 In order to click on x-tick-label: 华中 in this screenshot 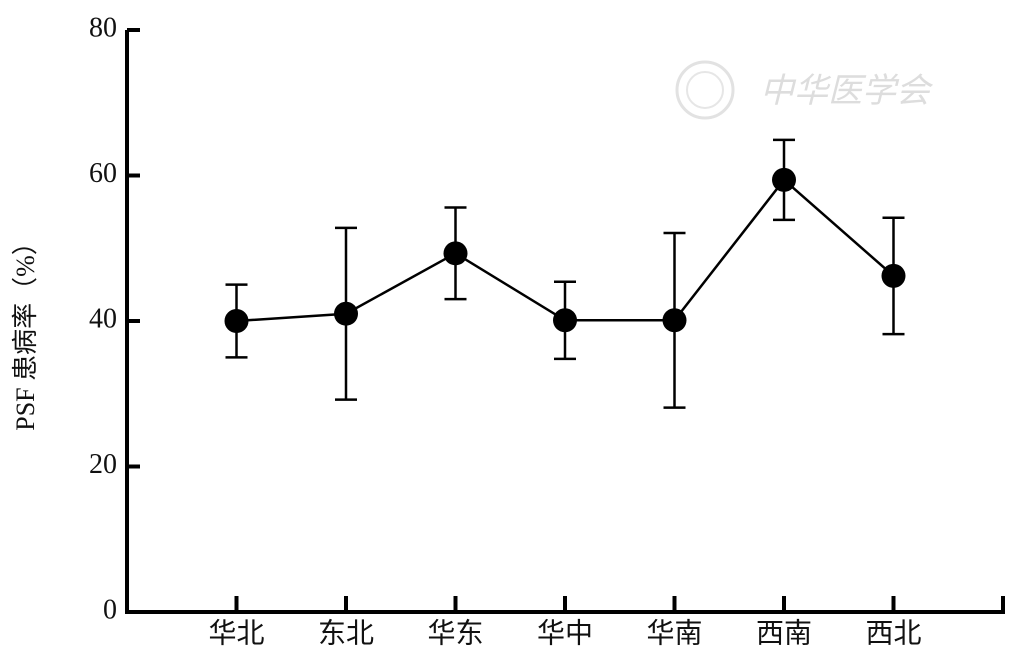, I will do `click(565, 633)`.